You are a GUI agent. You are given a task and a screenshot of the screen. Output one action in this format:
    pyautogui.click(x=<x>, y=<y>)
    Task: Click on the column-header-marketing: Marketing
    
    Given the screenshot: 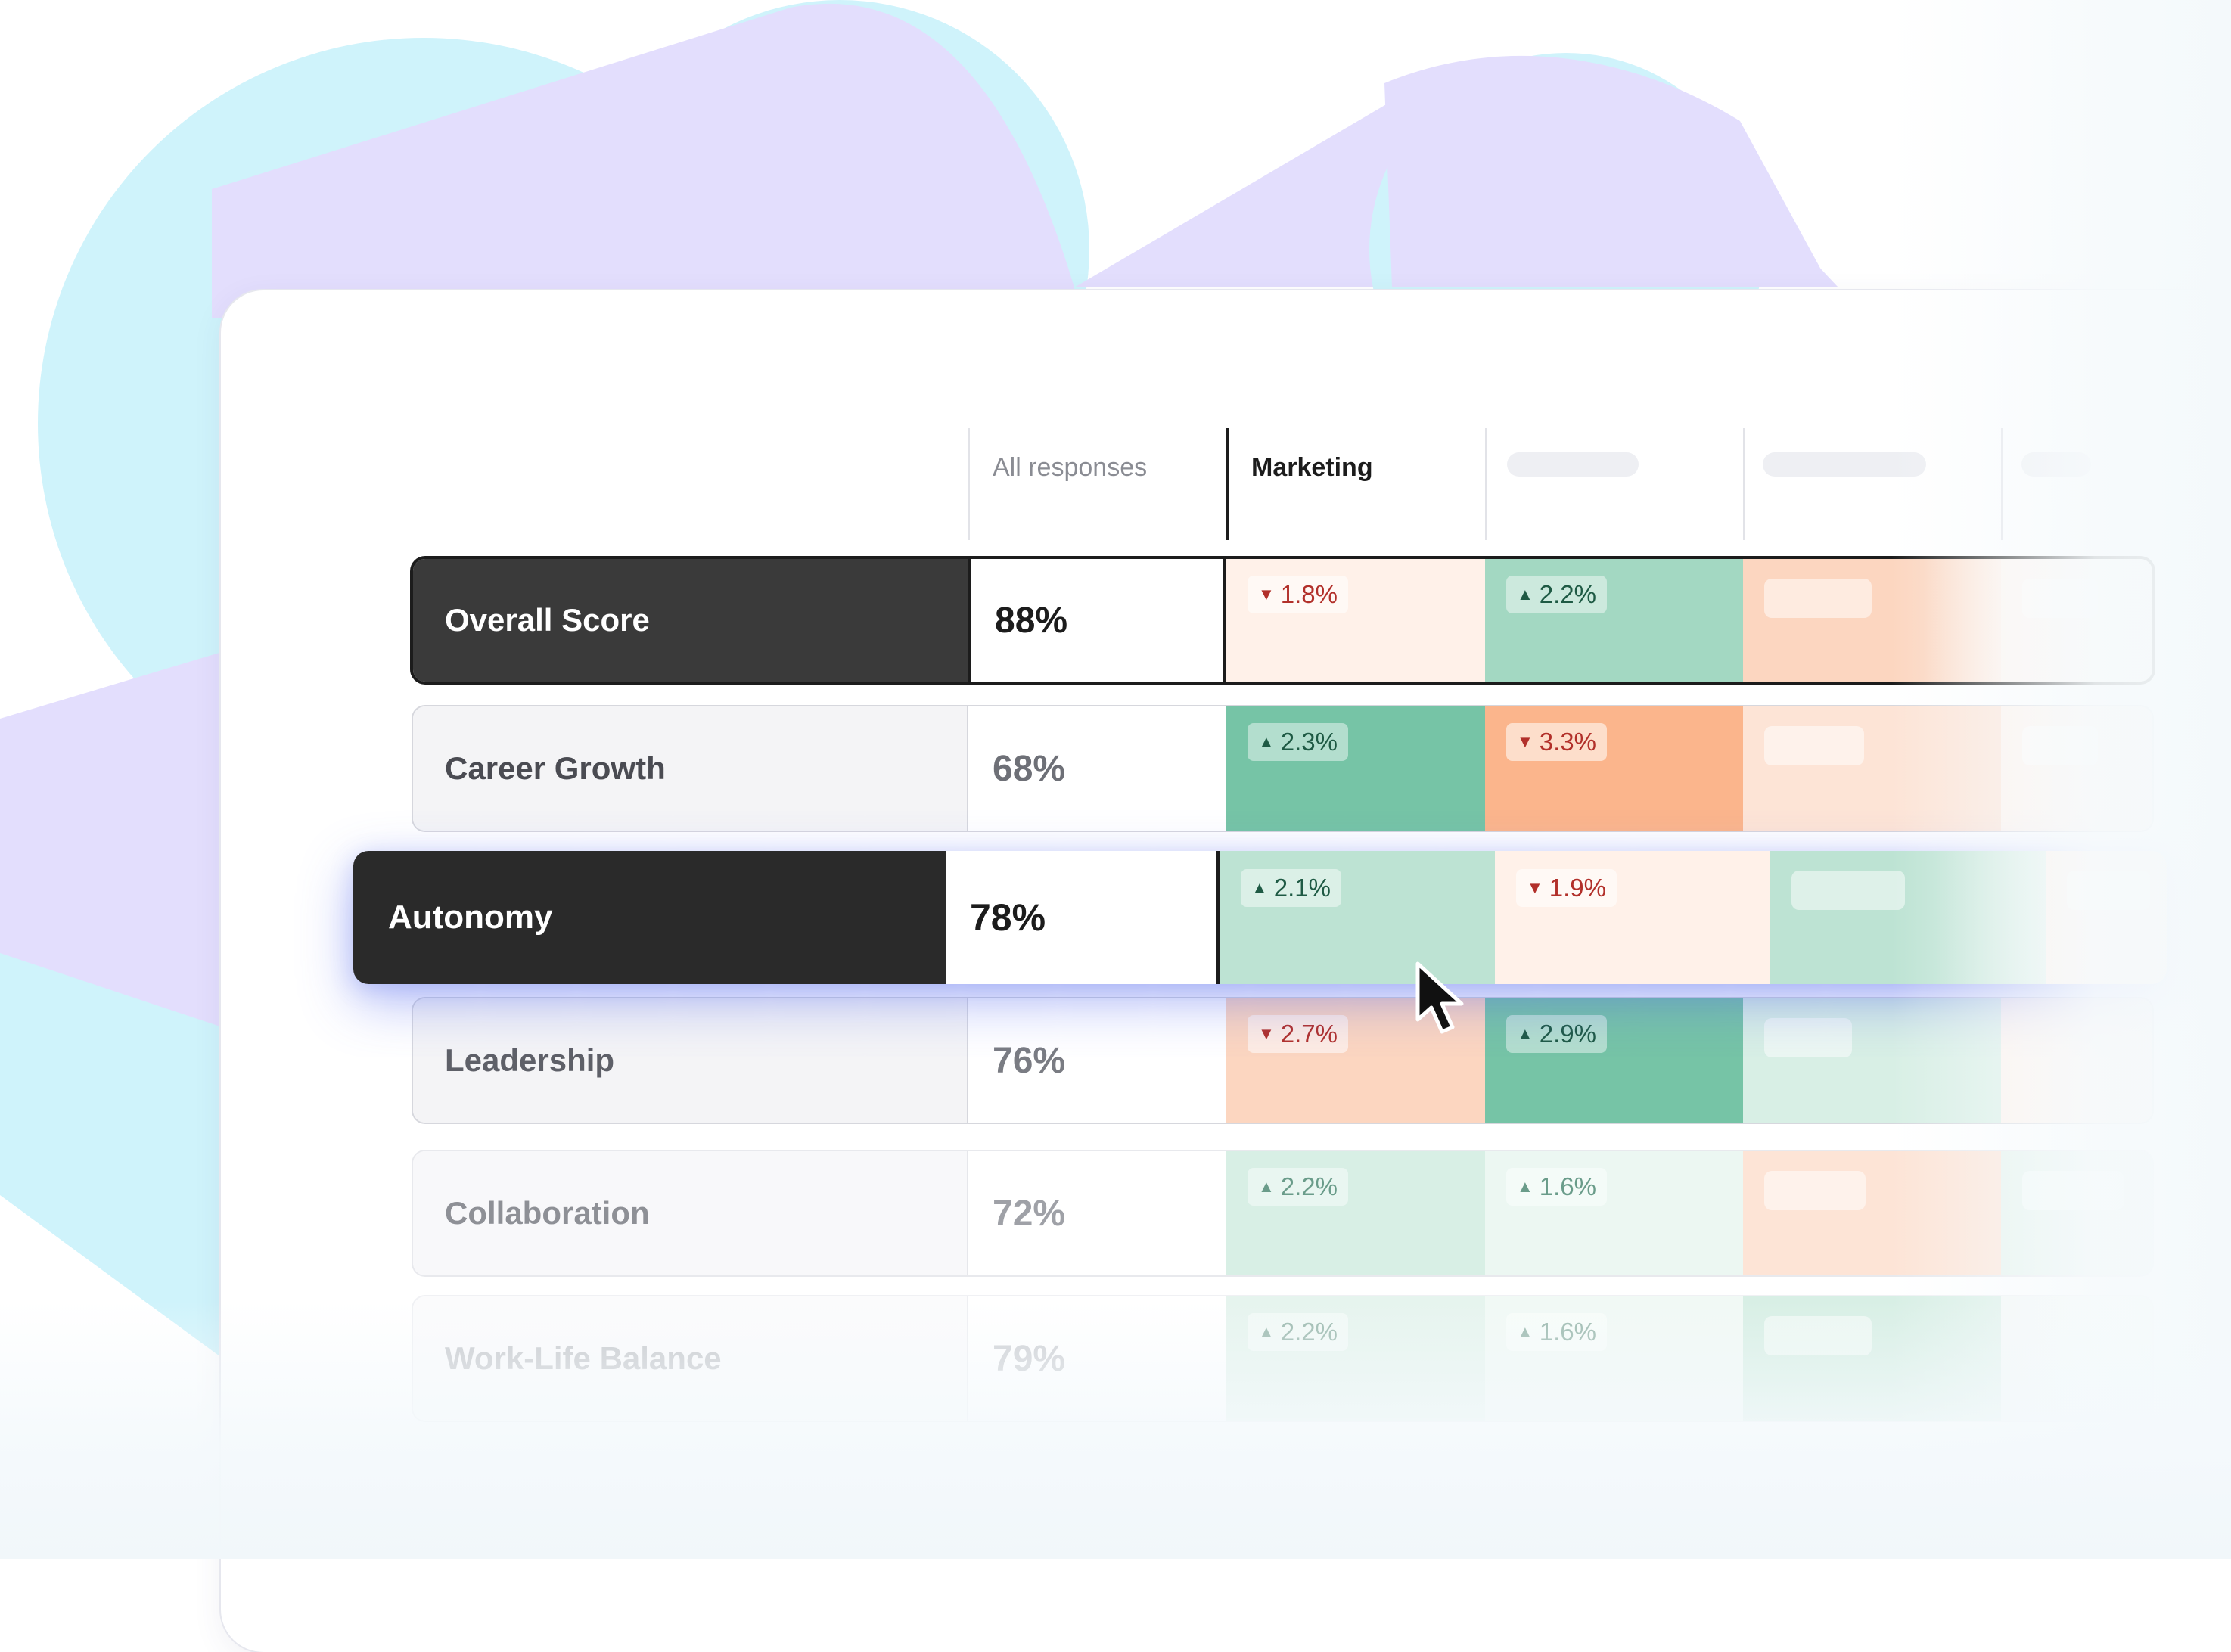 What is the action you would take?
    pyautogui.click(x=1312, y=467)
    